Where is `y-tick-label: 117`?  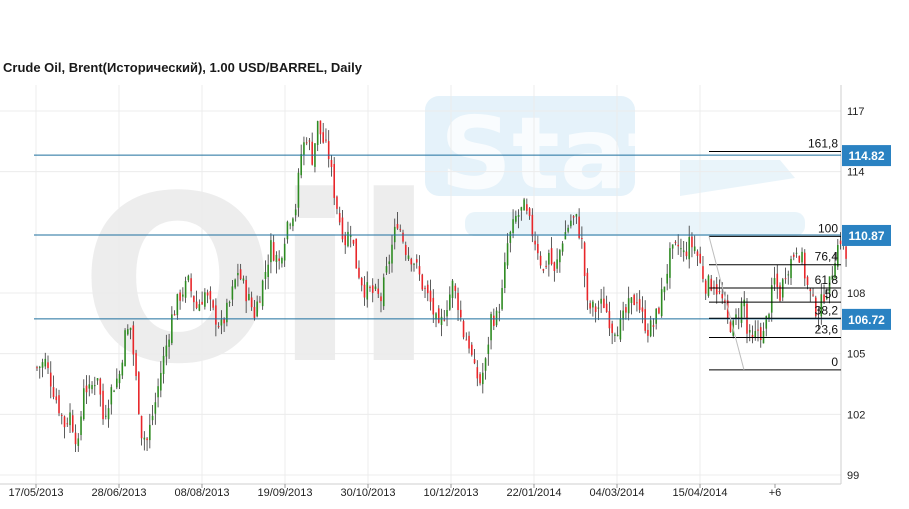
y-tick-label: 117 is located at coordinates (856, 112).